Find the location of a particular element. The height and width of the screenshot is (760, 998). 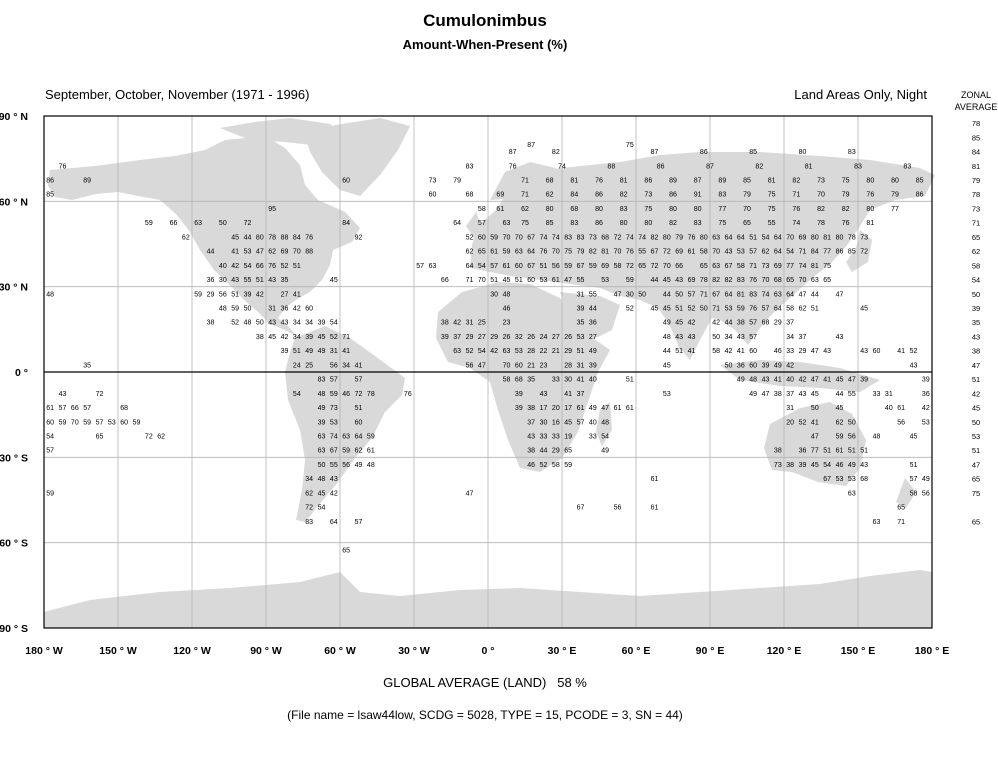

zonal-header-line-1: ZONAL is located at coordinates (975, 95).